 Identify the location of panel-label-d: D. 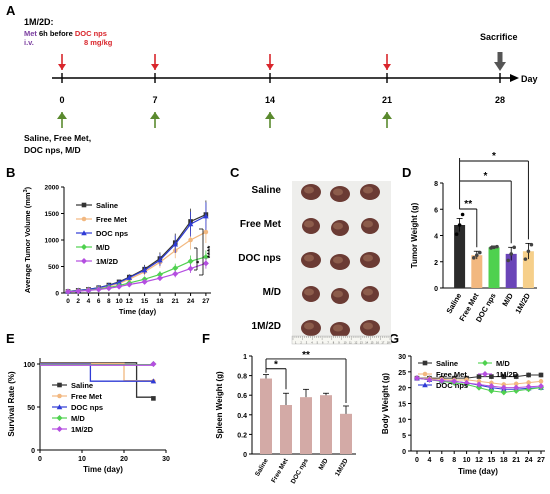
(406, 172).